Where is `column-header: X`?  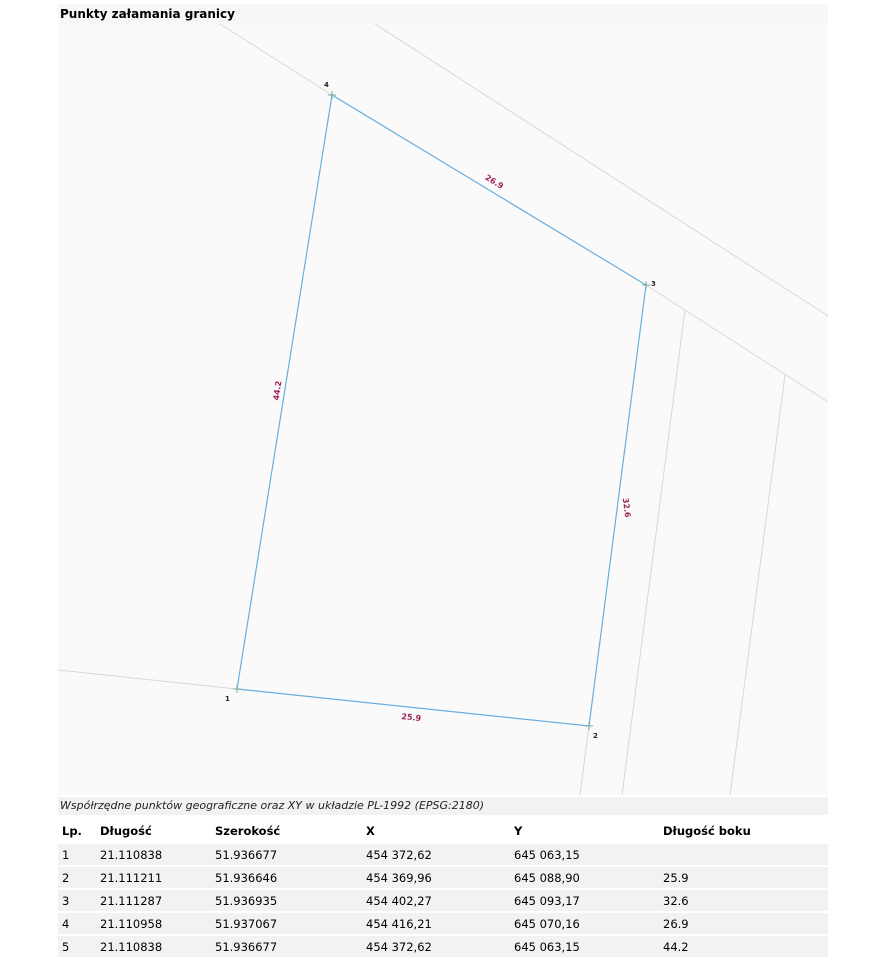
column-header: X is located at coordinates (370, 831).